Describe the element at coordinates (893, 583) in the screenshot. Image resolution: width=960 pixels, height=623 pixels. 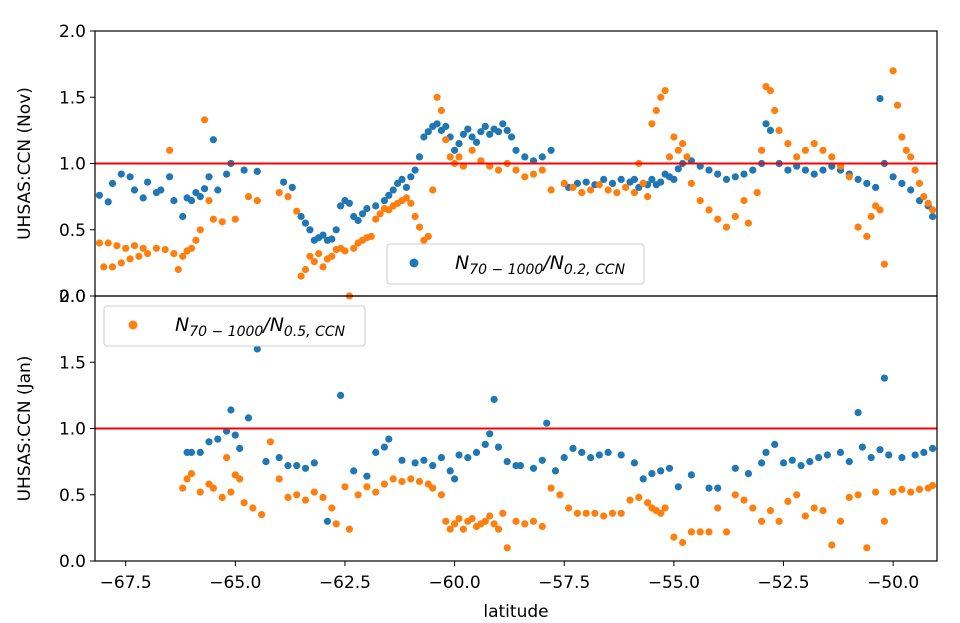
I see `x-tick-label: −50.0` at that location.